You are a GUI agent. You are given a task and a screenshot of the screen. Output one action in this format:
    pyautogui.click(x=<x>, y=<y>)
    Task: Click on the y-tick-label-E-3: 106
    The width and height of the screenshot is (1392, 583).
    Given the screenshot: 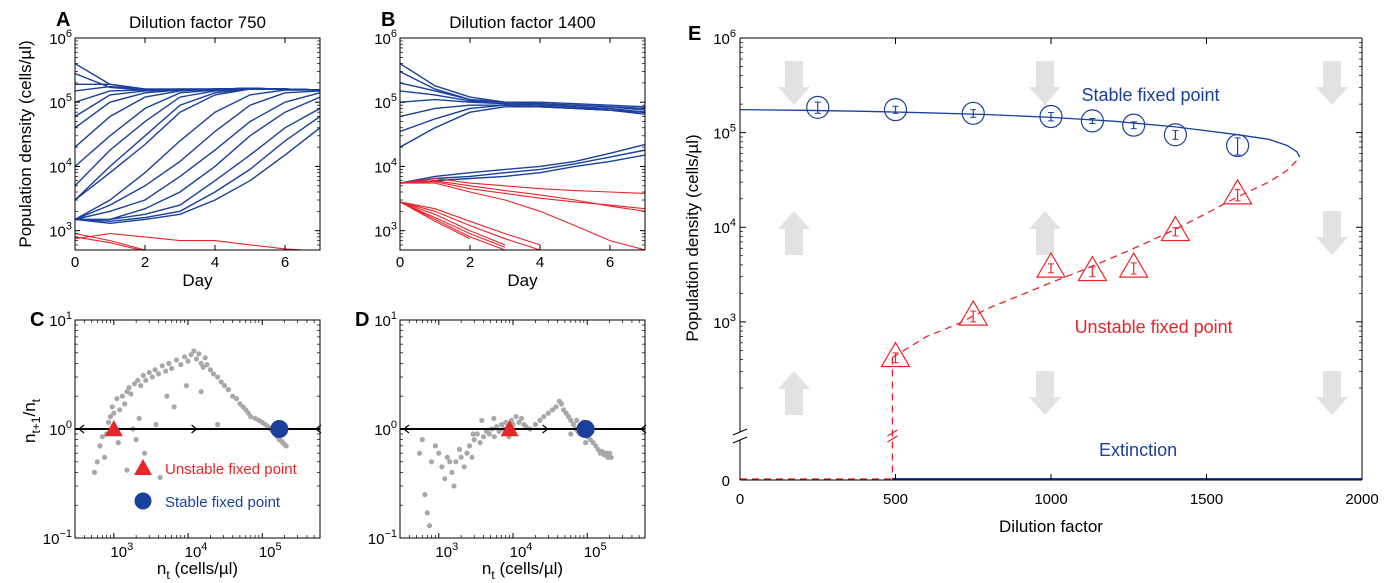 What is the action you would take?
    pyautogui.click(x=724, y=38)
    